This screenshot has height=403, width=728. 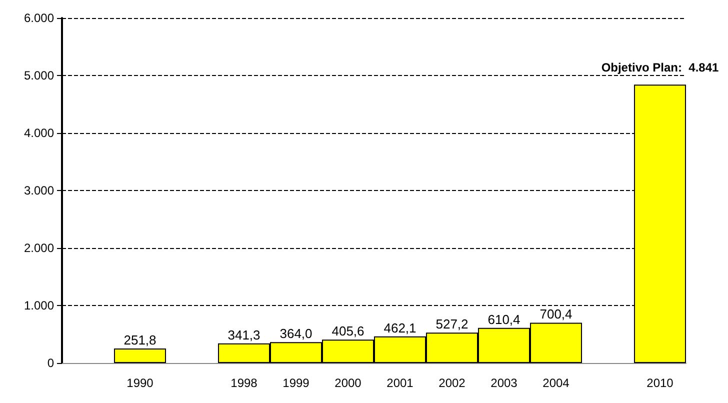 What do you see at coordinates (39, 18) in the screenshot?
I see `y-tick-label: 6.000` at bounding box center [39, 18].